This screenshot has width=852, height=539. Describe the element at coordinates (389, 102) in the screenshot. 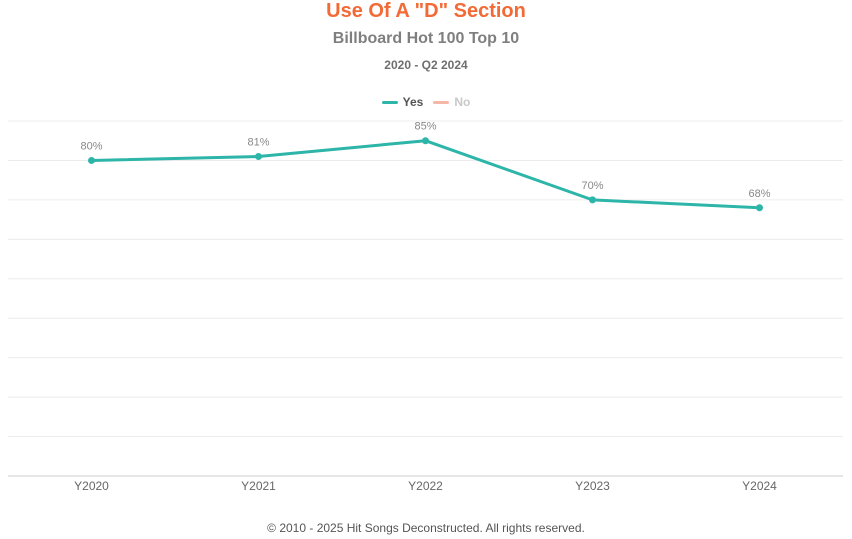

I see `legend-swatch-yes` at that location.